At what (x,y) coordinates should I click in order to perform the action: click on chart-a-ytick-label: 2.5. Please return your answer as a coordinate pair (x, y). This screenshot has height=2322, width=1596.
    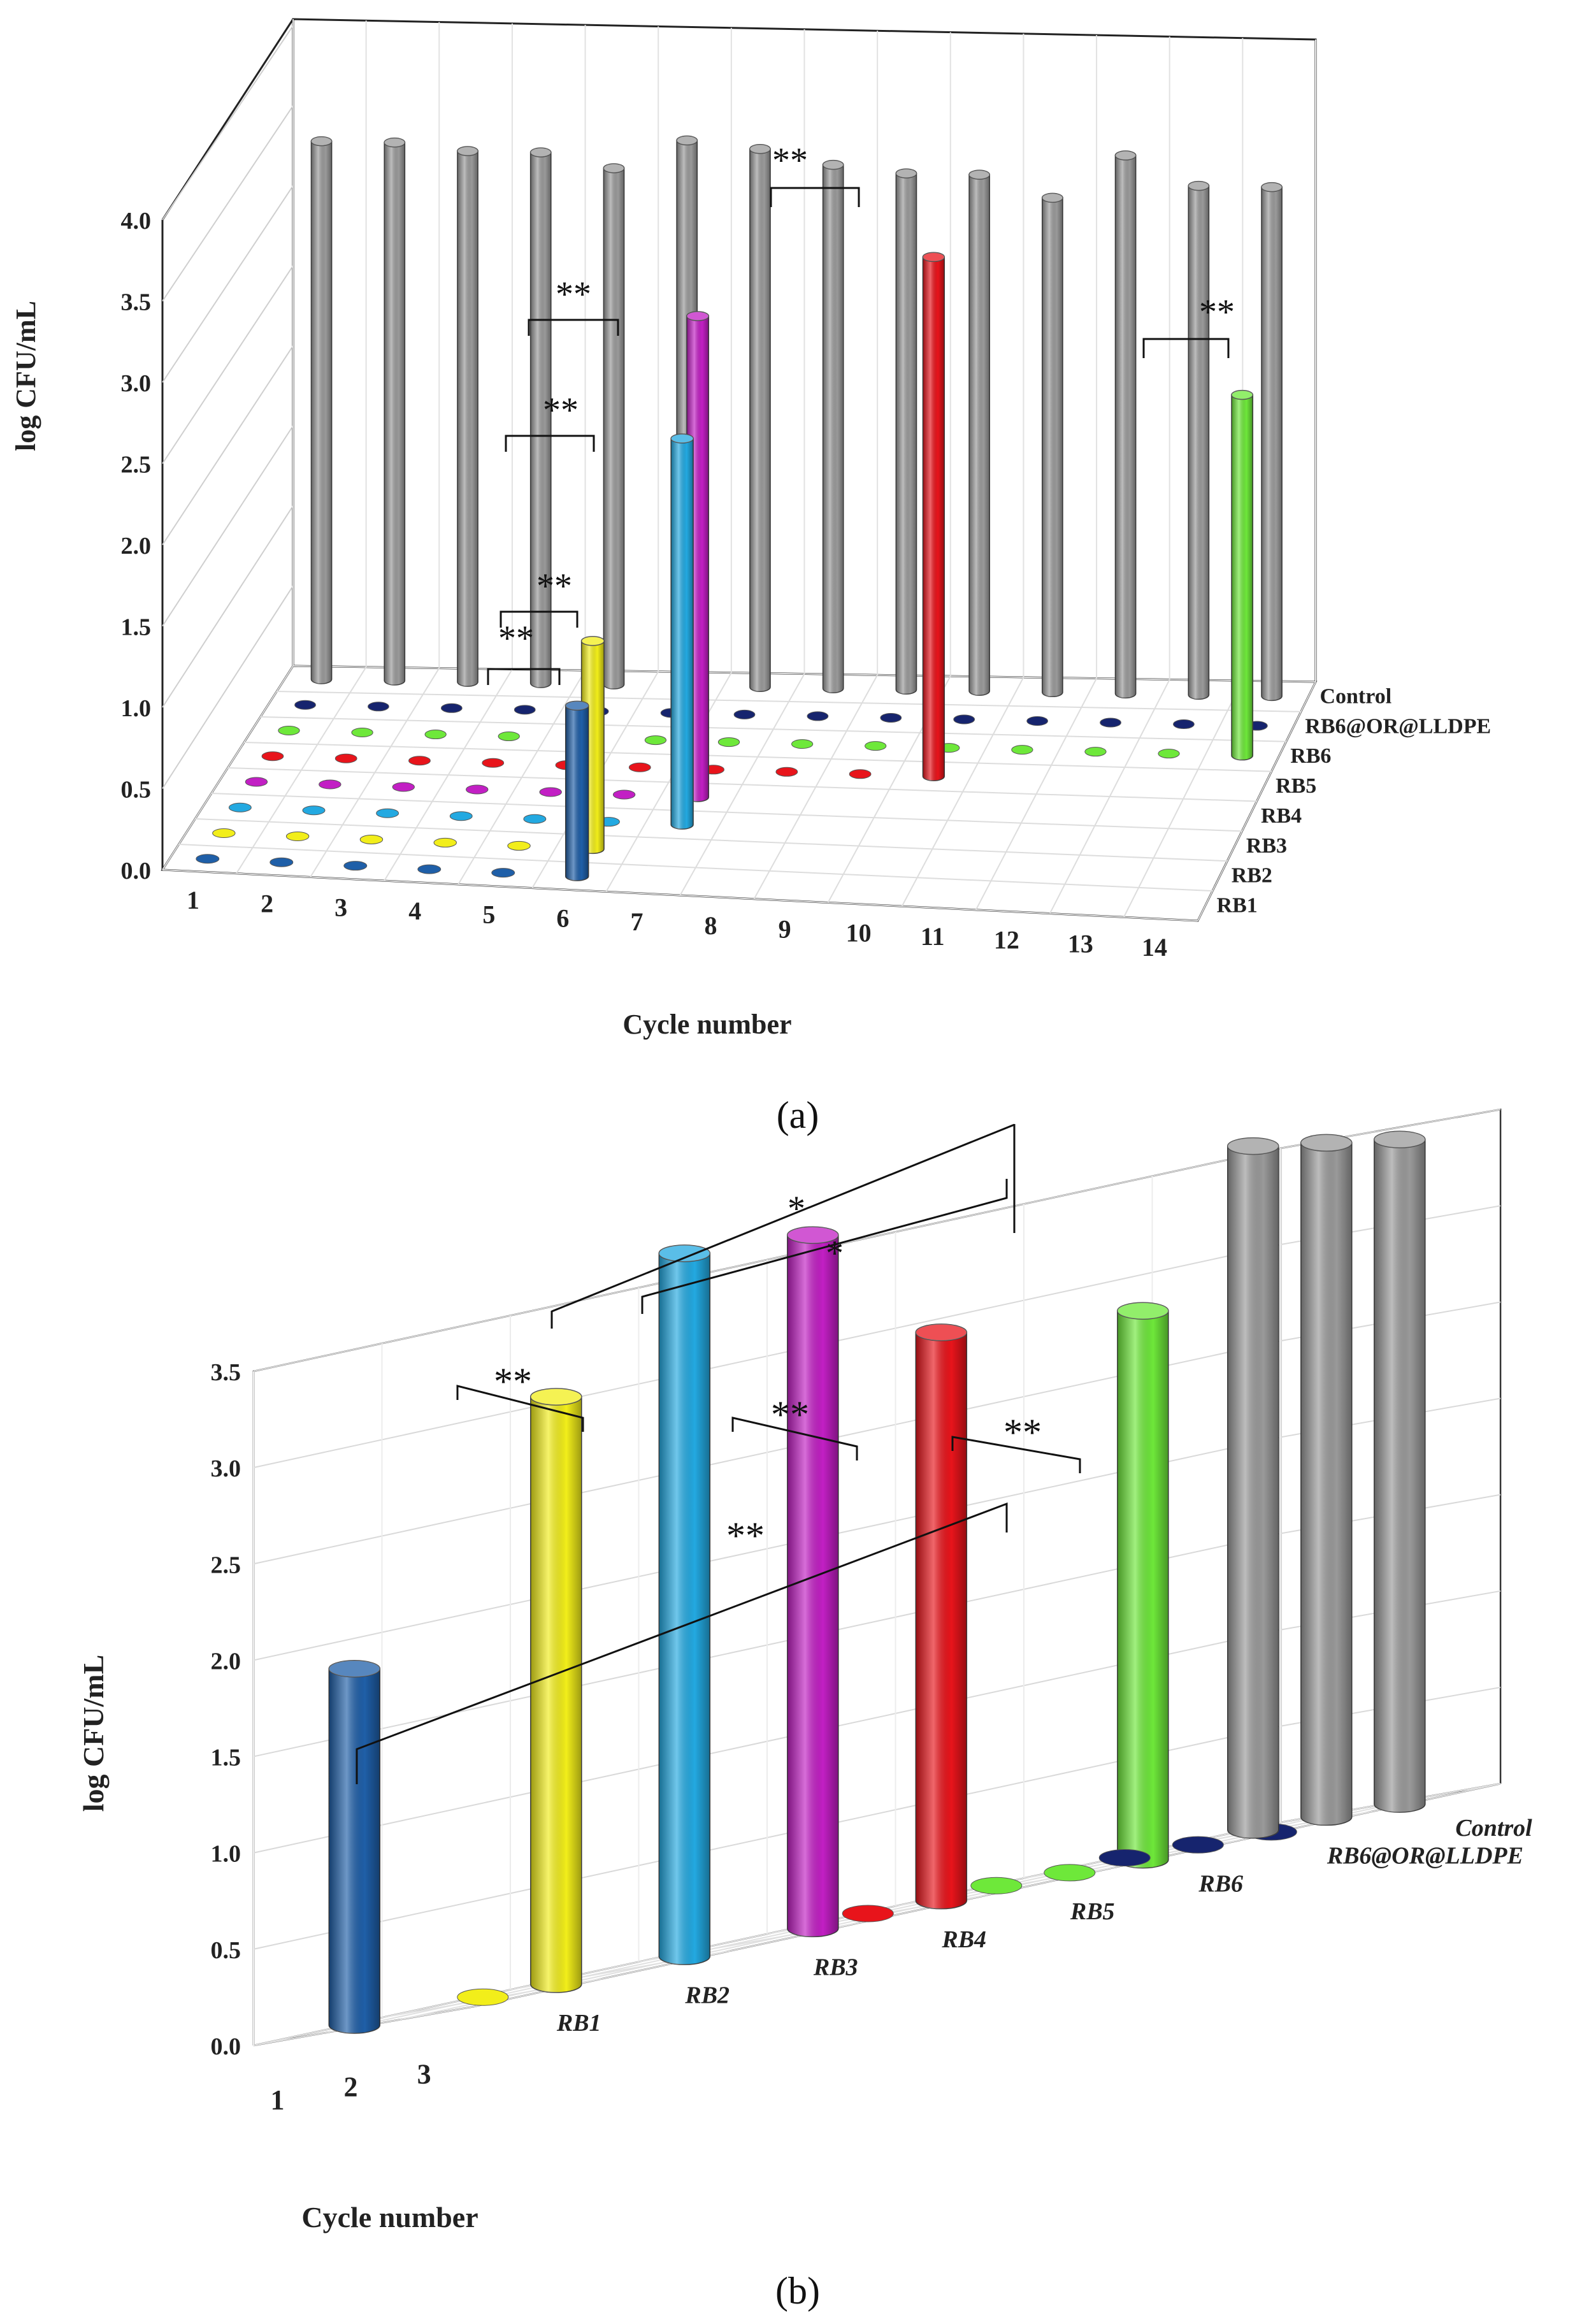
    Looking at the image, I should click on (136, 465).